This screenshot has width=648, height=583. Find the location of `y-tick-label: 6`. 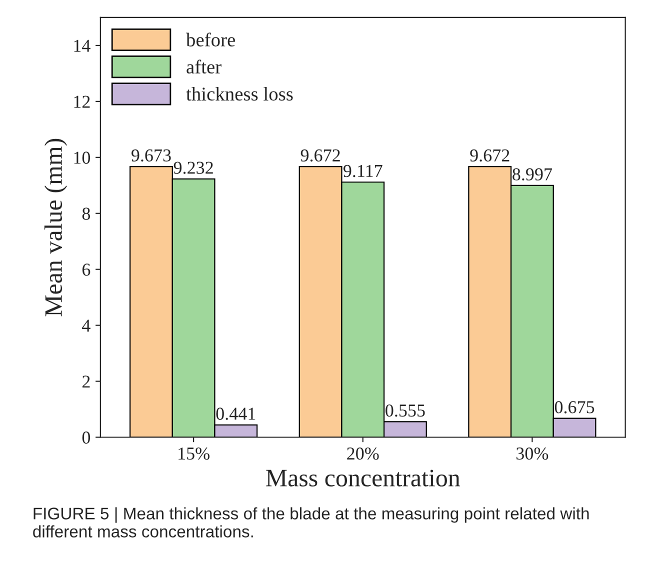

y-tick-label: 6 is located at coordinates (86, 270).